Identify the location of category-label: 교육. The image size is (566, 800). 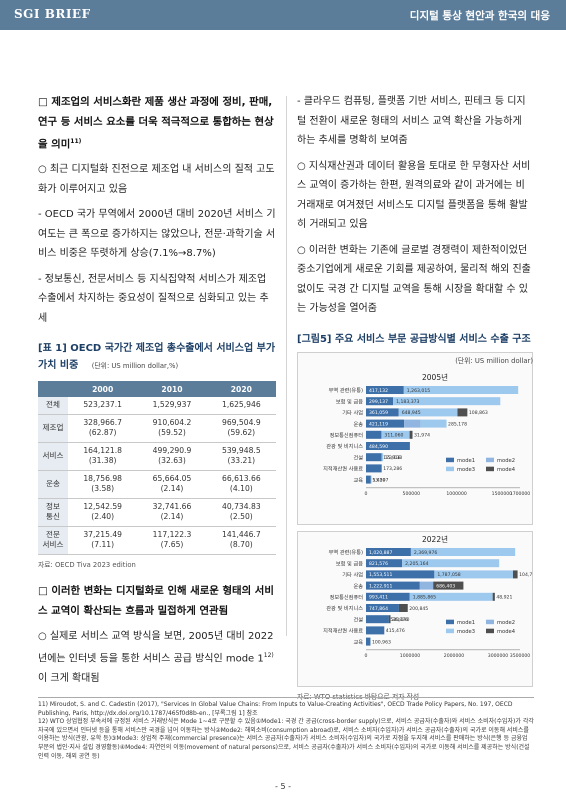
(358, 479).